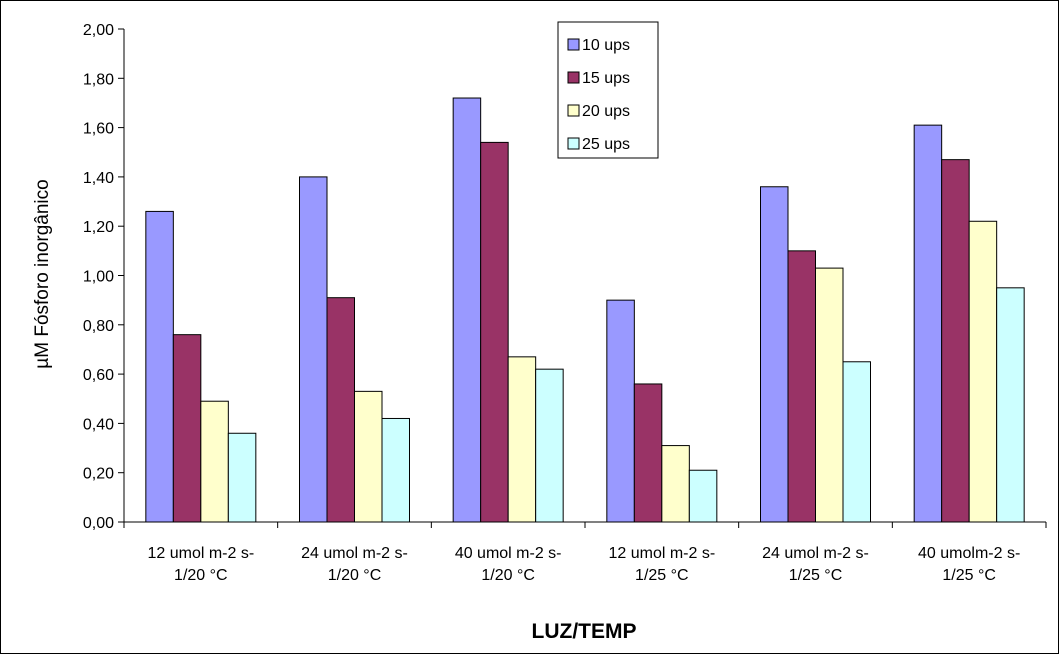 The height and width of the screenshot is (654, 1059). What do you see at coordinates (98, 30) in the screenshot?
I see `y-tick-label: 2,00` at bounding box center [98, 30].